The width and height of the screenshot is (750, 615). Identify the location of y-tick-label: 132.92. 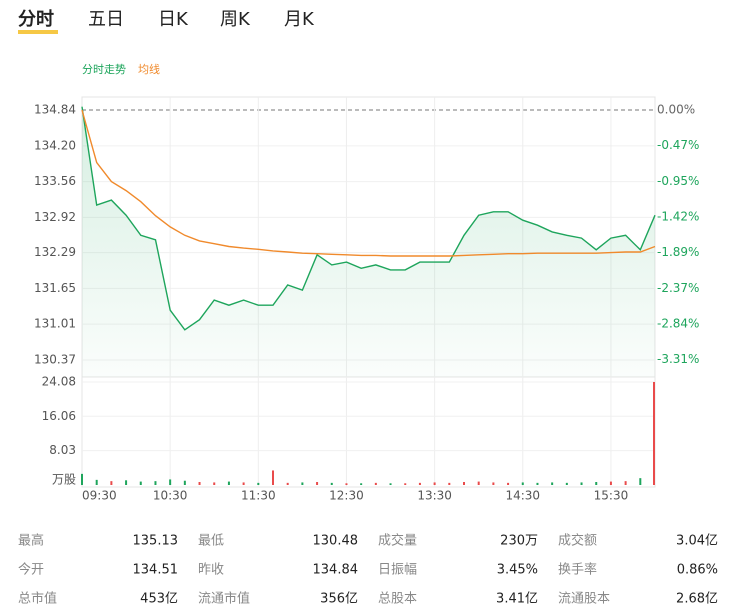
(55, 217).